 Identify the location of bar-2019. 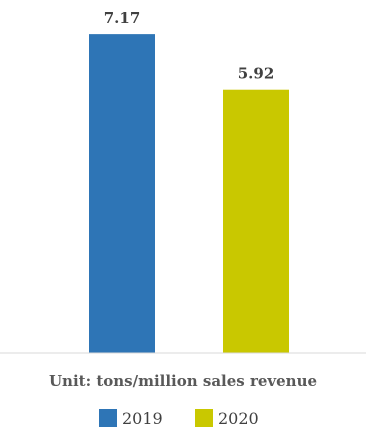
(122, 193).